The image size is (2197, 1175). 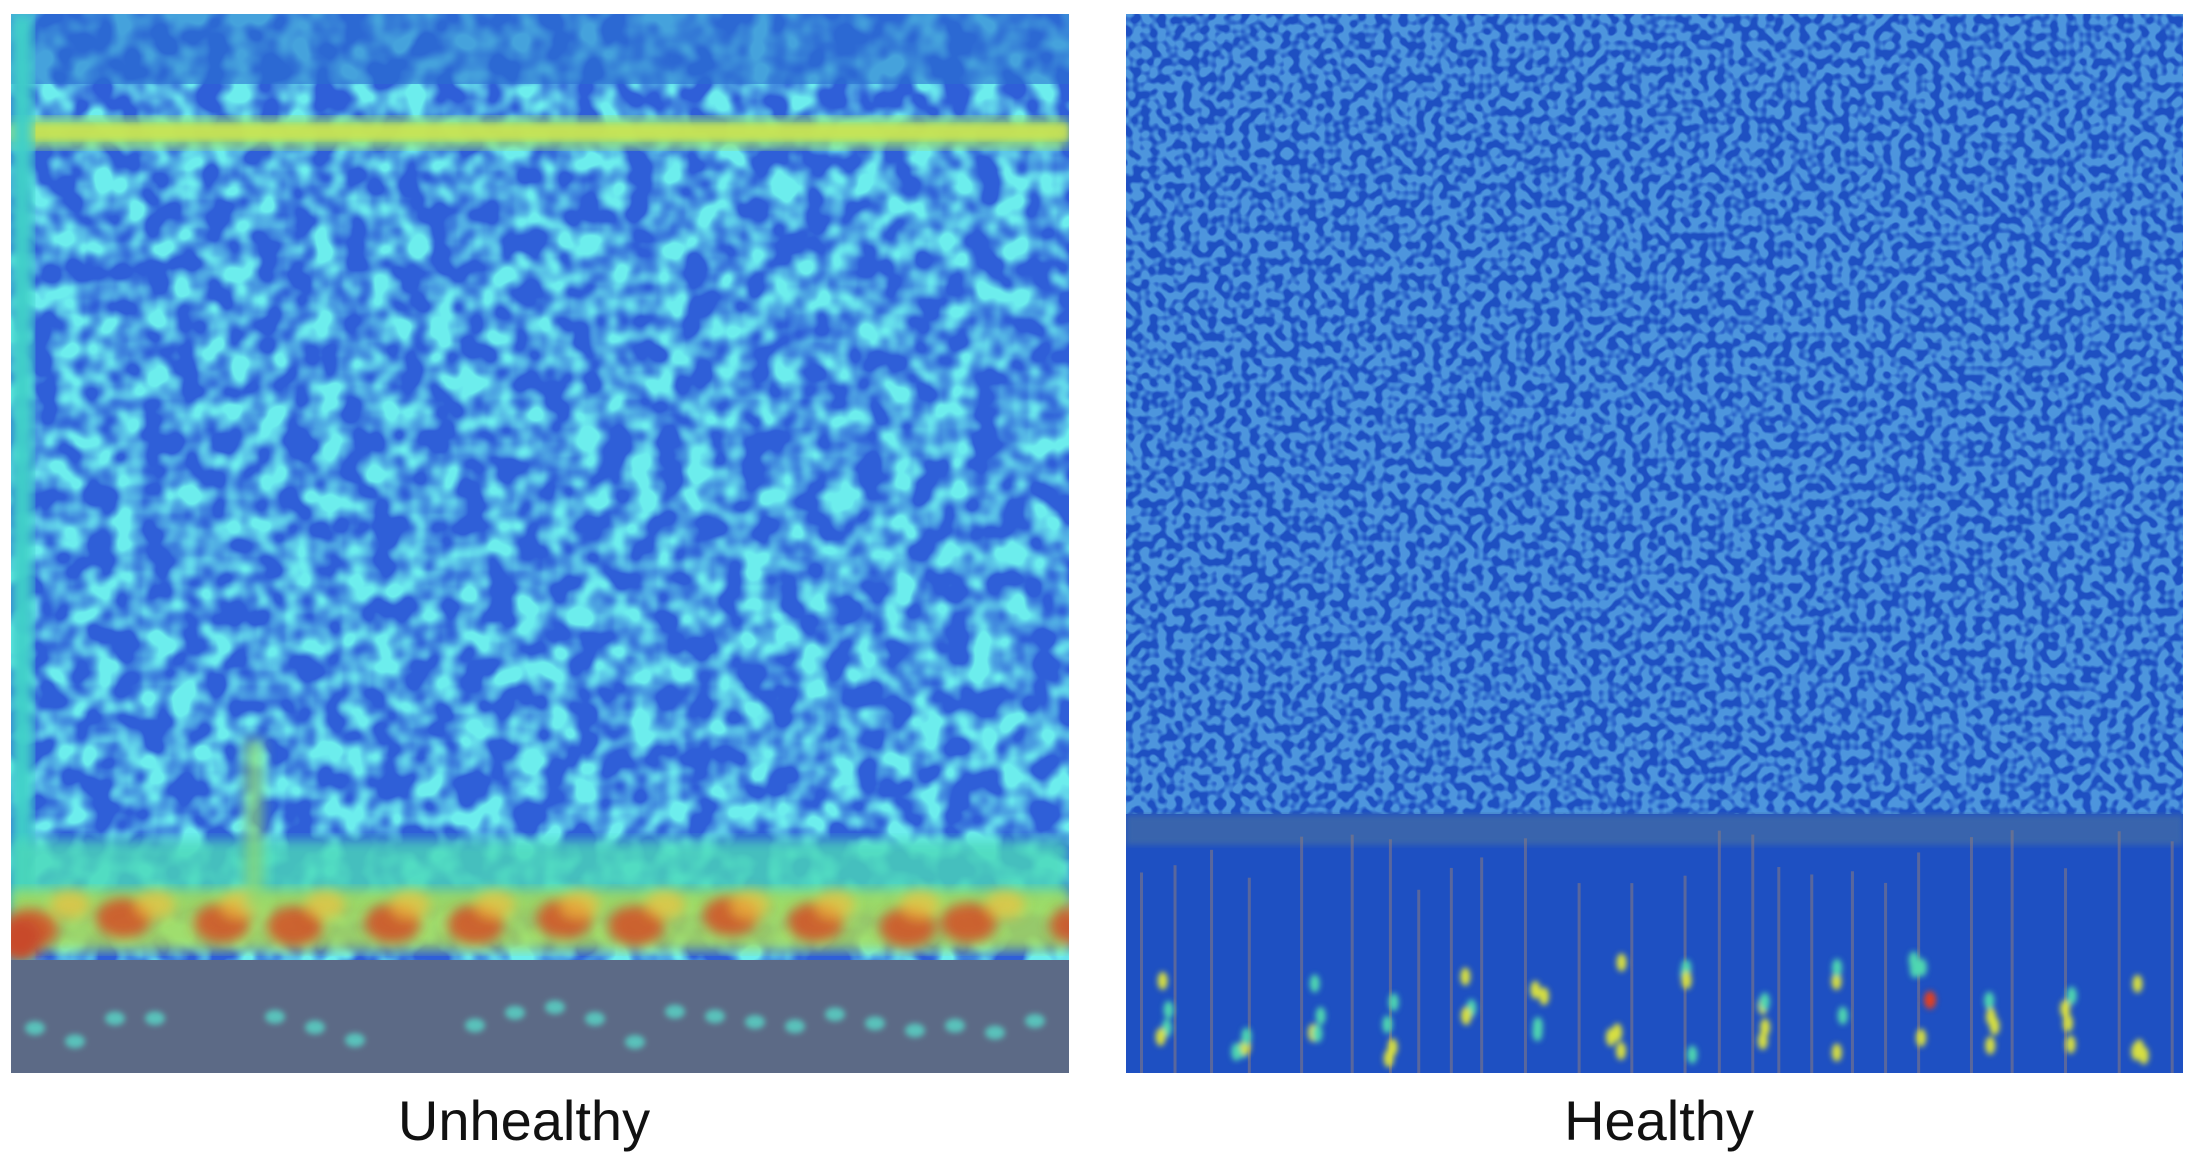 What do you see at coordinates (524, 1120) in the screenshot?
I see `caption: Unhealthy` at bounding box center [524, 1120].